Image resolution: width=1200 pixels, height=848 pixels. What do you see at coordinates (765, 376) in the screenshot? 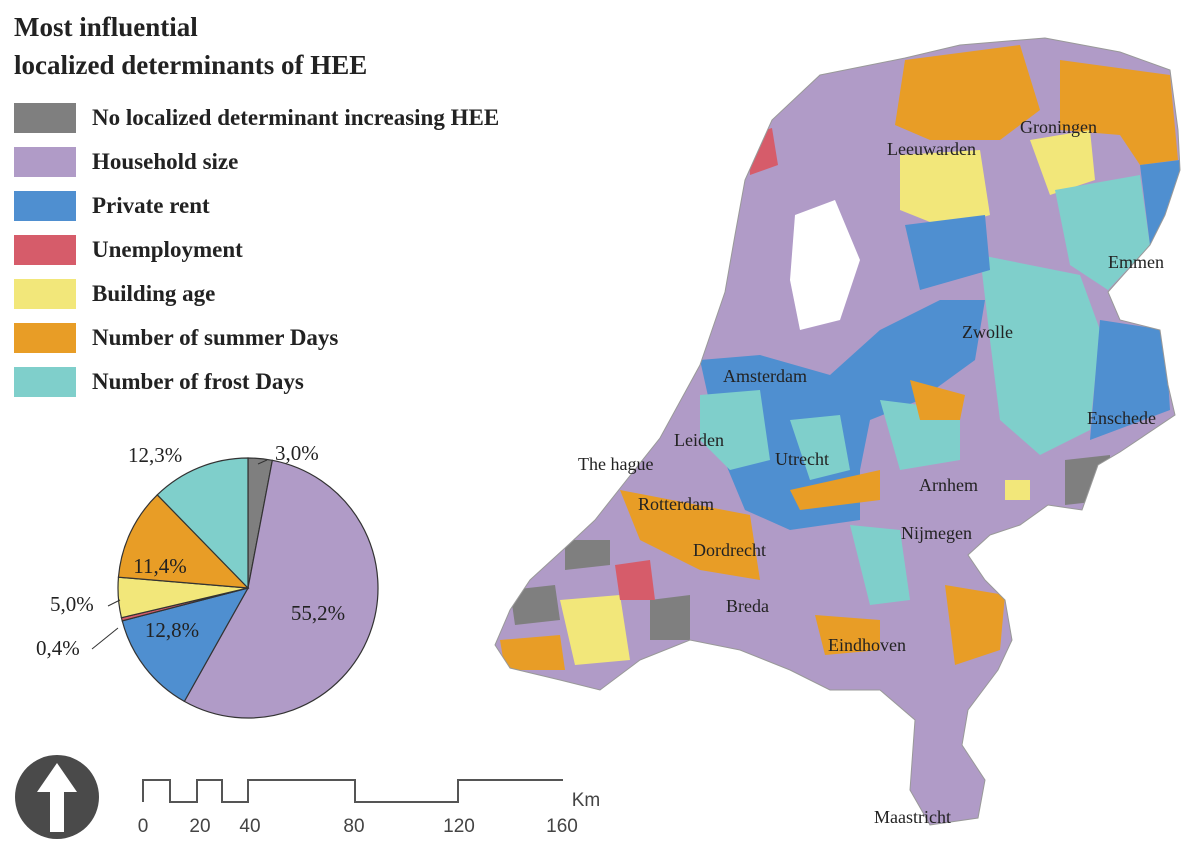
I see `city-label: Amsterdam` at bounding box center [765, 376].